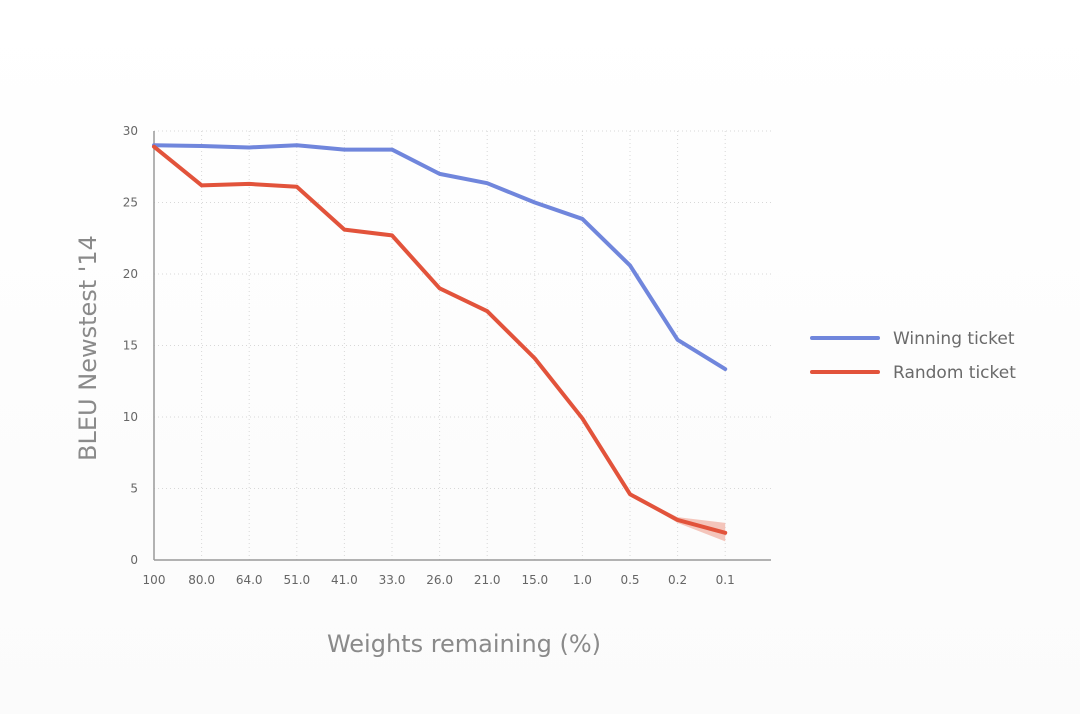 The height and width of the screenshot is (714, 1080). Describe the element at coordinates (534, 580) in the screenshot. I see `x-tick-label: 15.0` at that location.